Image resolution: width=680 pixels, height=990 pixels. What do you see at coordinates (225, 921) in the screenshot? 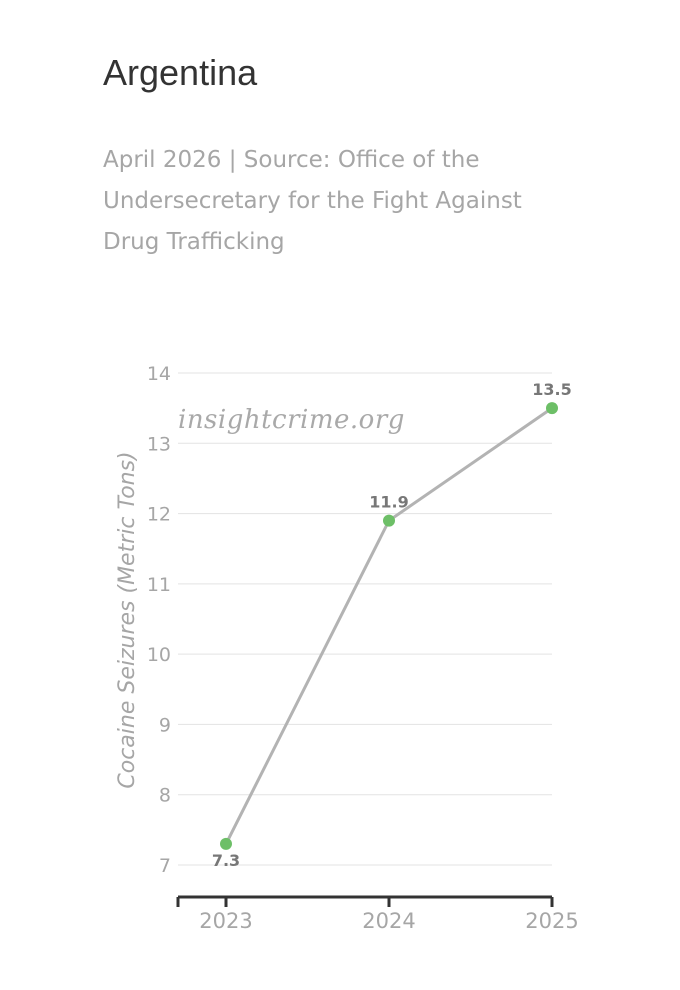
I see `x-tick-label: 2023` at bounding box center [225, 921].